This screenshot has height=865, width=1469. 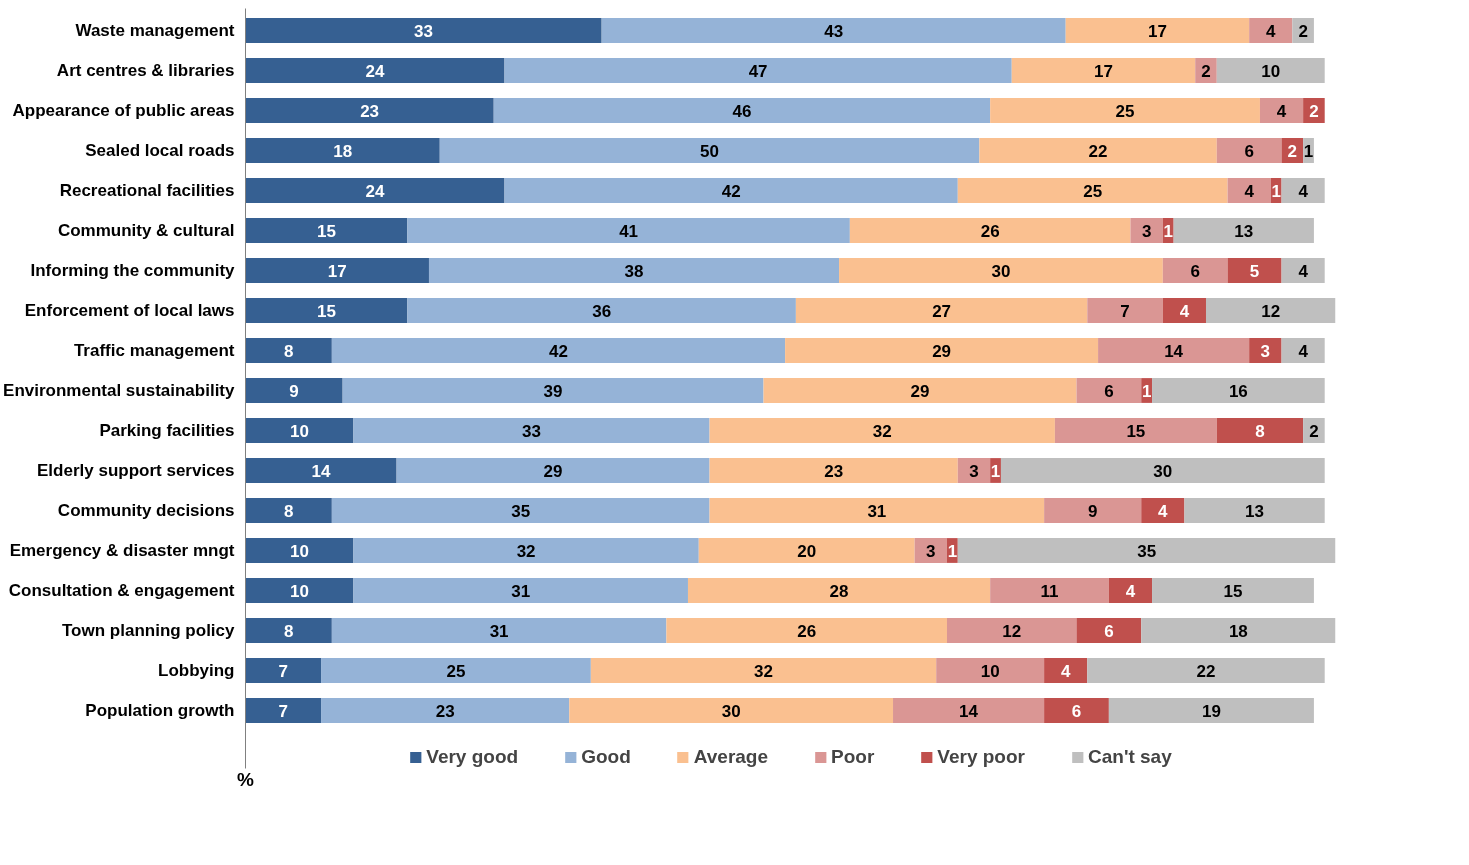 I want to click on y-tick-label: Community decisions, so click(x=146, y=510).